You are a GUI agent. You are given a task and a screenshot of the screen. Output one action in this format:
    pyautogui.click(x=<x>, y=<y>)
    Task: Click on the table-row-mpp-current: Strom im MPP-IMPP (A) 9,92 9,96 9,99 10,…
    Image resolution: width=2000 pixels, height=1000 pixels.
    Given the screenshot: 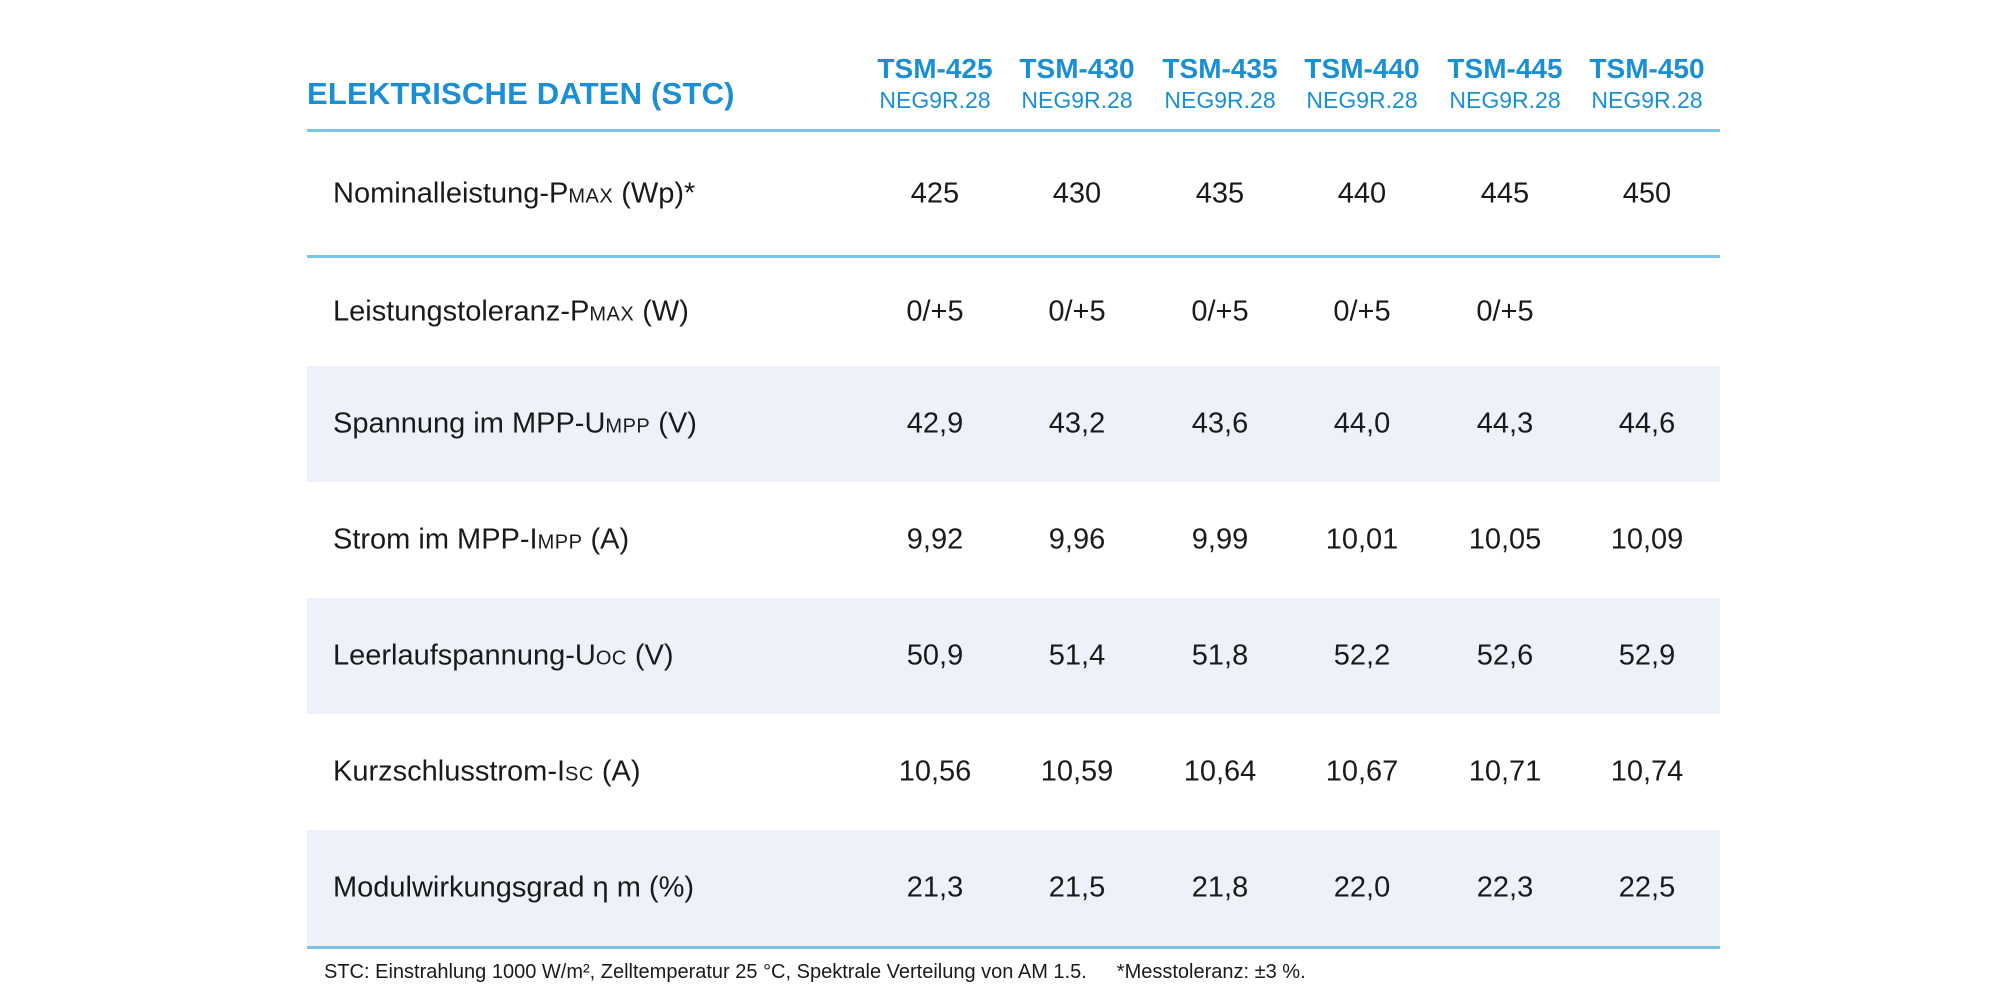 What is the action you would take?
    pyautogui.click(x=1013, y=540)
    